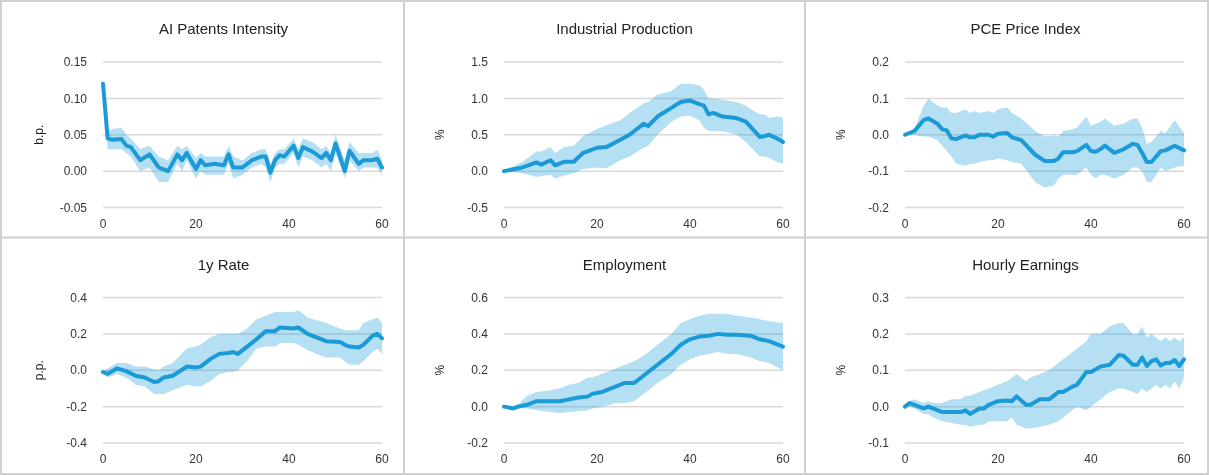  What do you see at coordinates (39, 134) in the screenshot?
I see `y-axis-title: b.p.` at bounding box center [39, 134].